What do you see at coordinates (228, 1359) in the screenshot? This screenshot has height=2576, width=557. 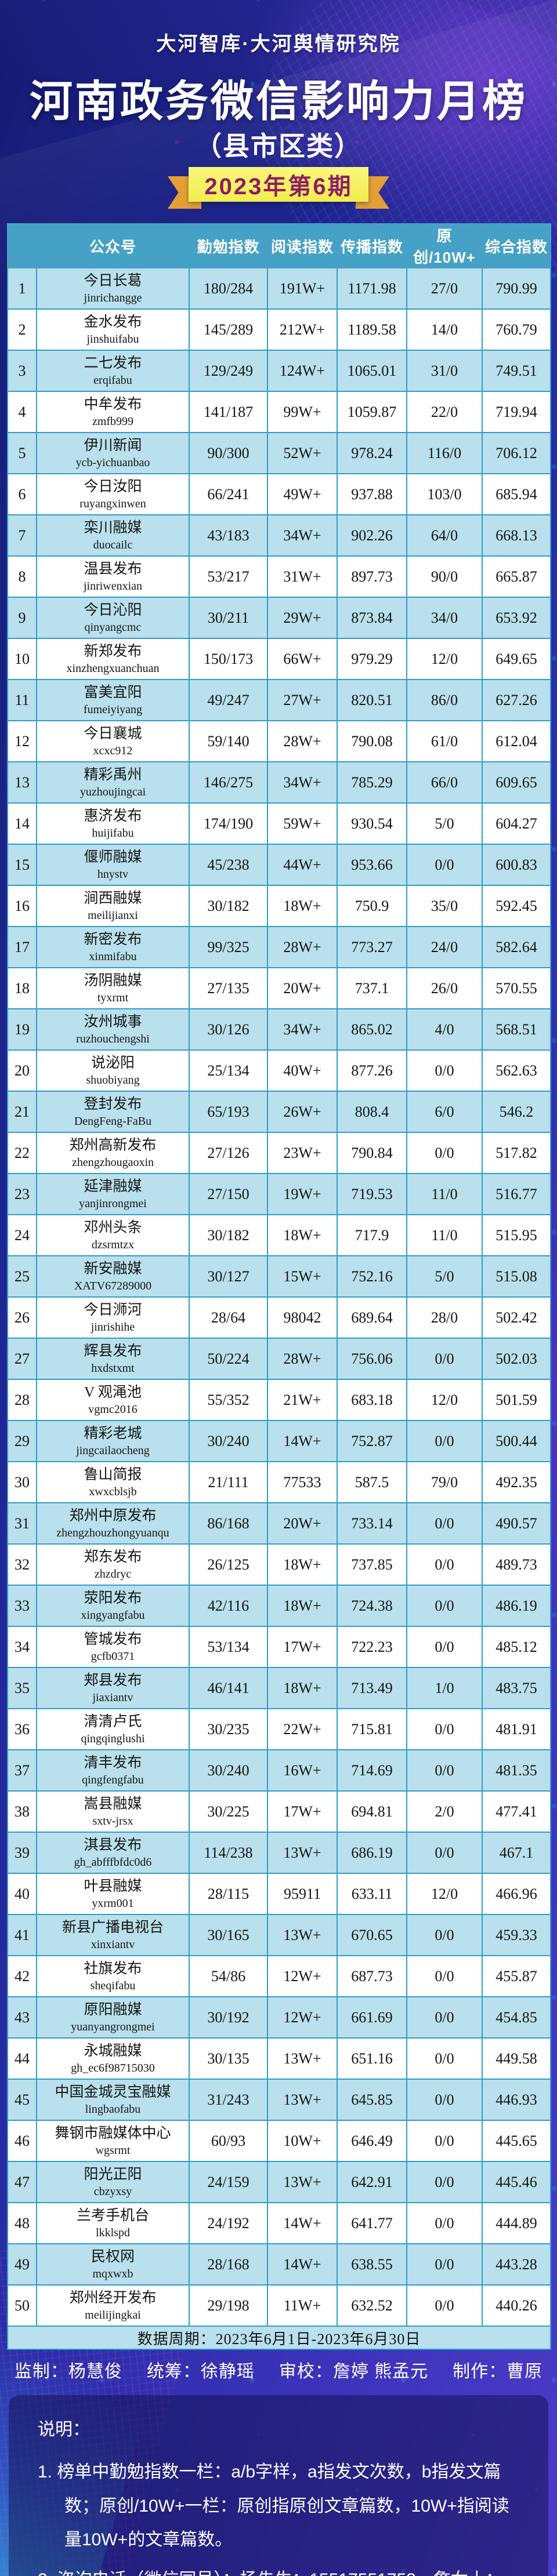 I see `diligence-cell: 50/224` at bounding box center [228, 1359].